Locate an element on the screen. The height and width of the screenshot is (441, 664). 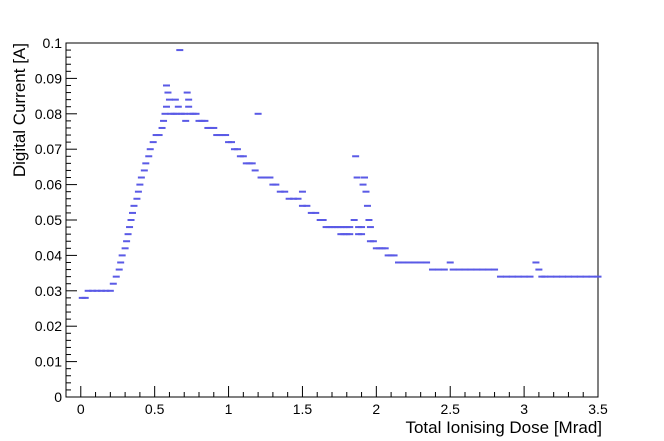
y-tick-label: 0 is located at coordinates (58, 397).